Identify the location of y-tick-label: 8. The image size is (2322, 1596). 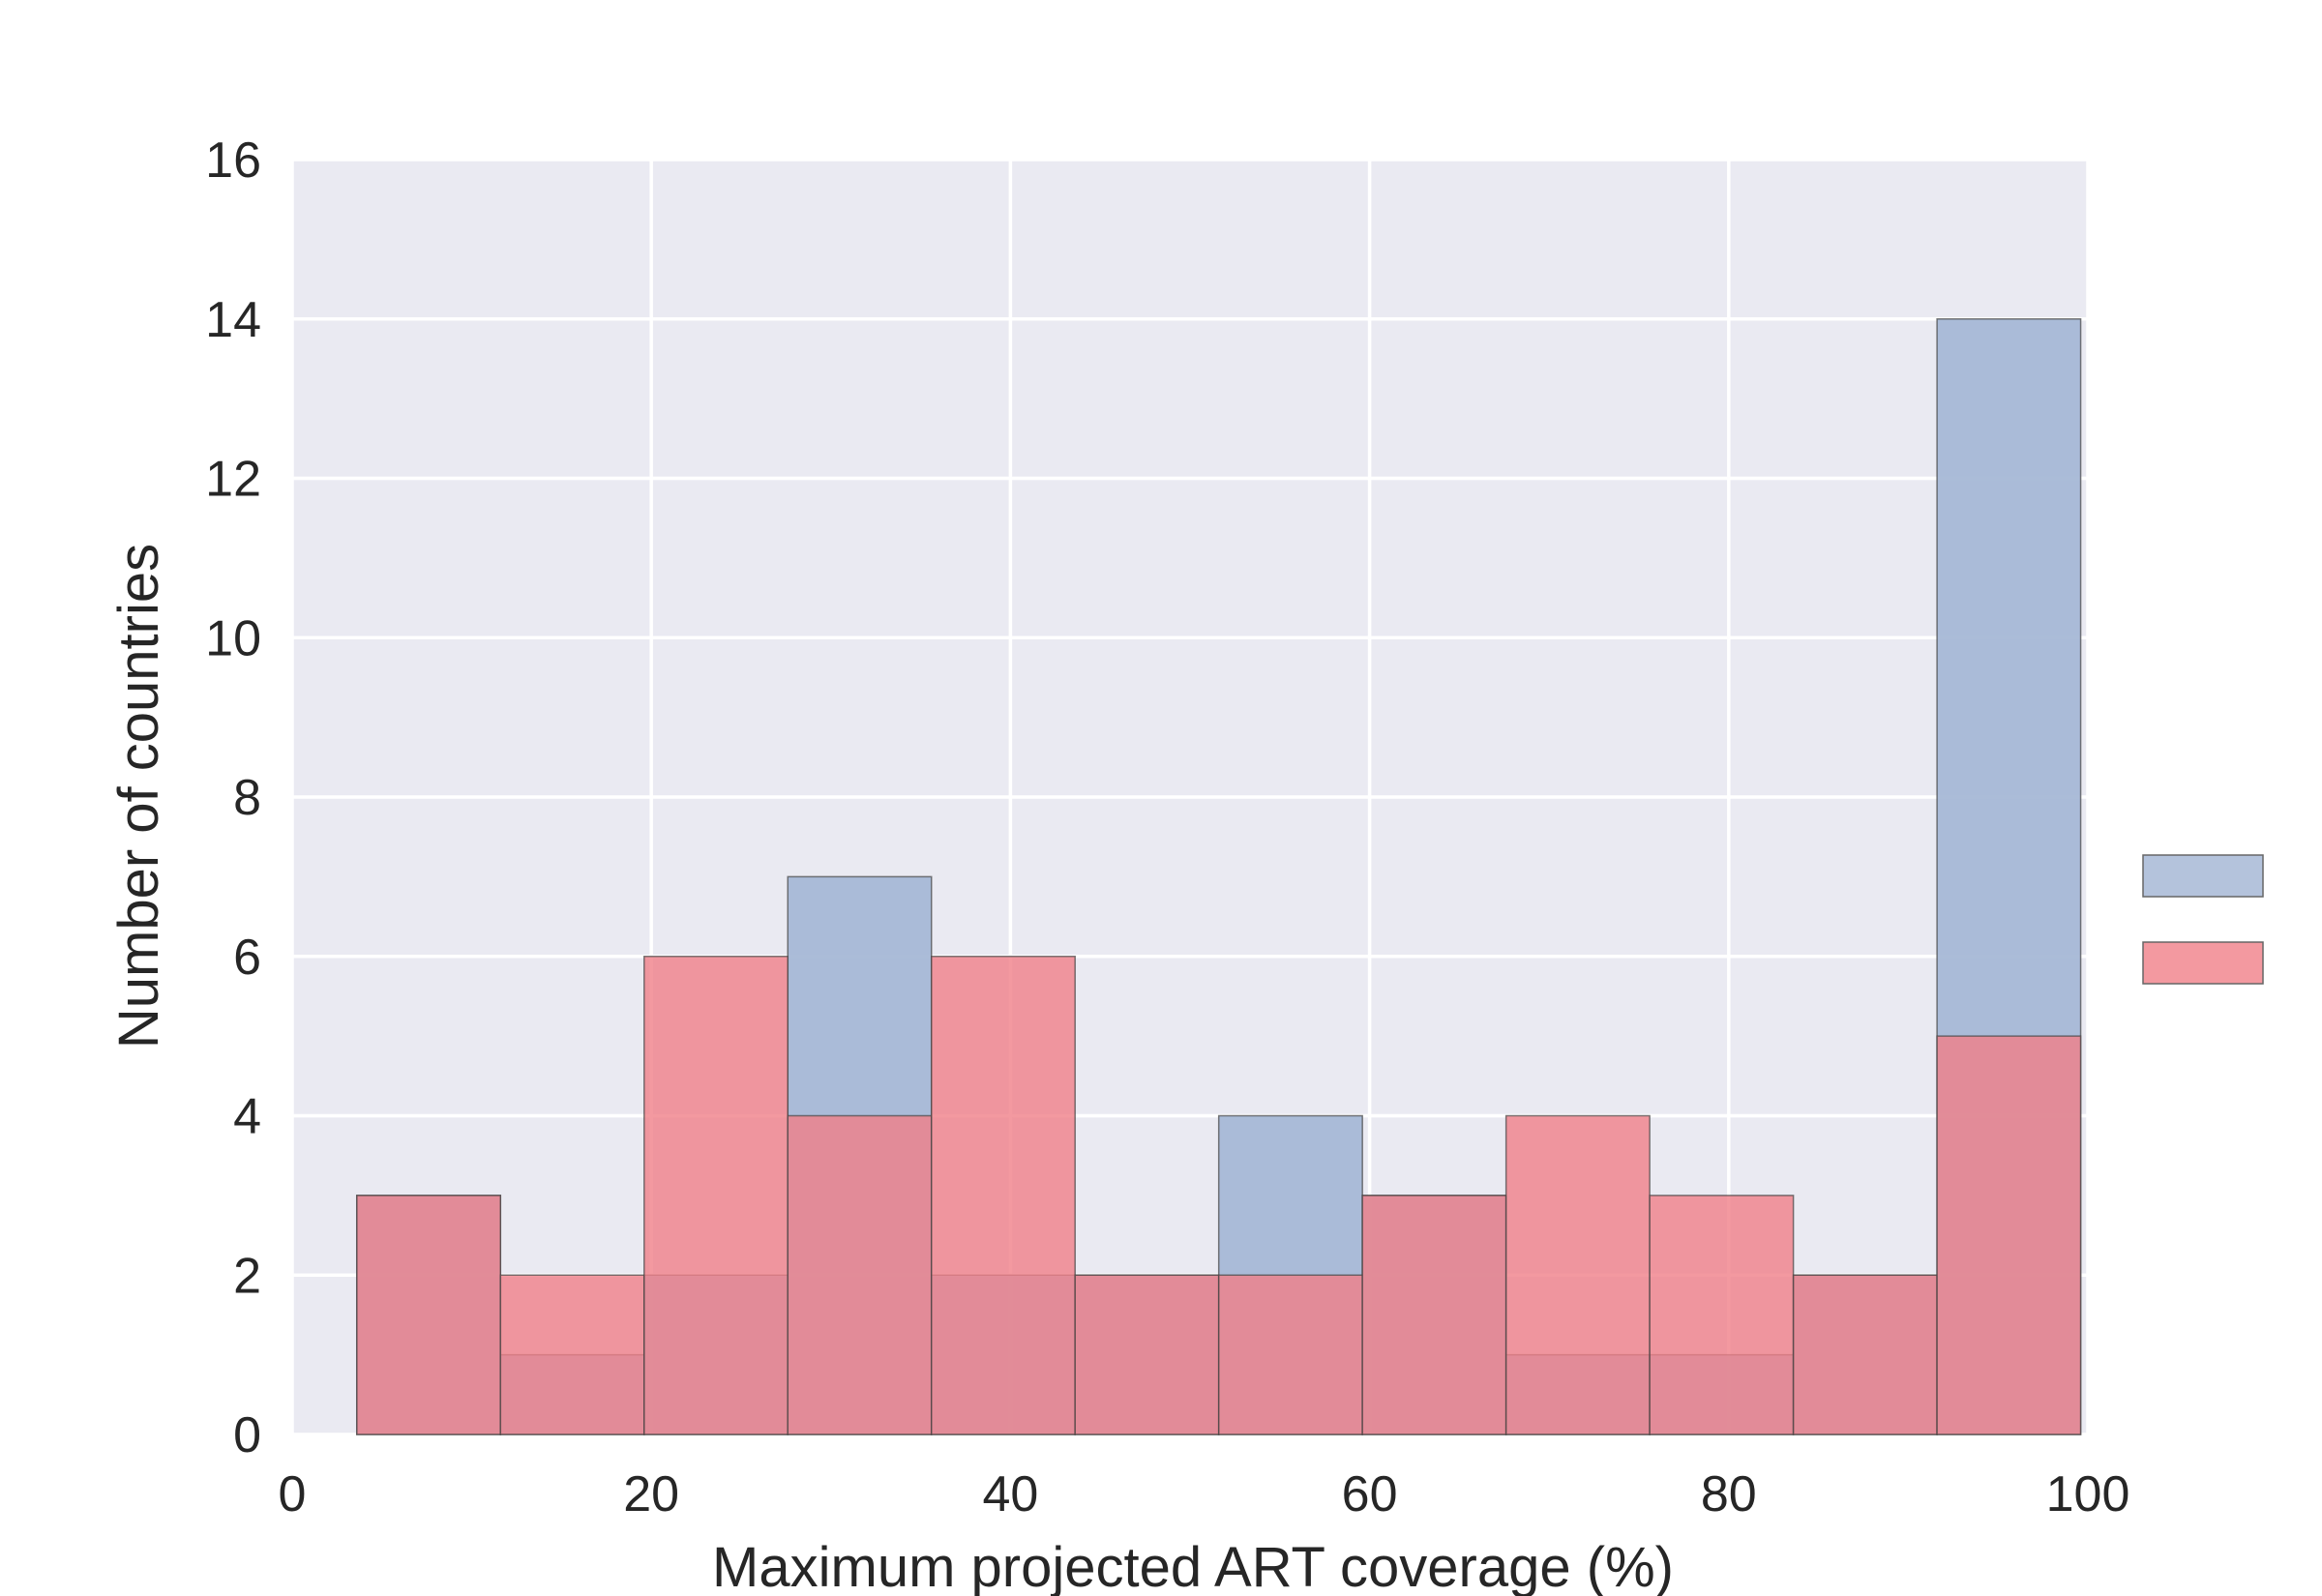
(247, 798).